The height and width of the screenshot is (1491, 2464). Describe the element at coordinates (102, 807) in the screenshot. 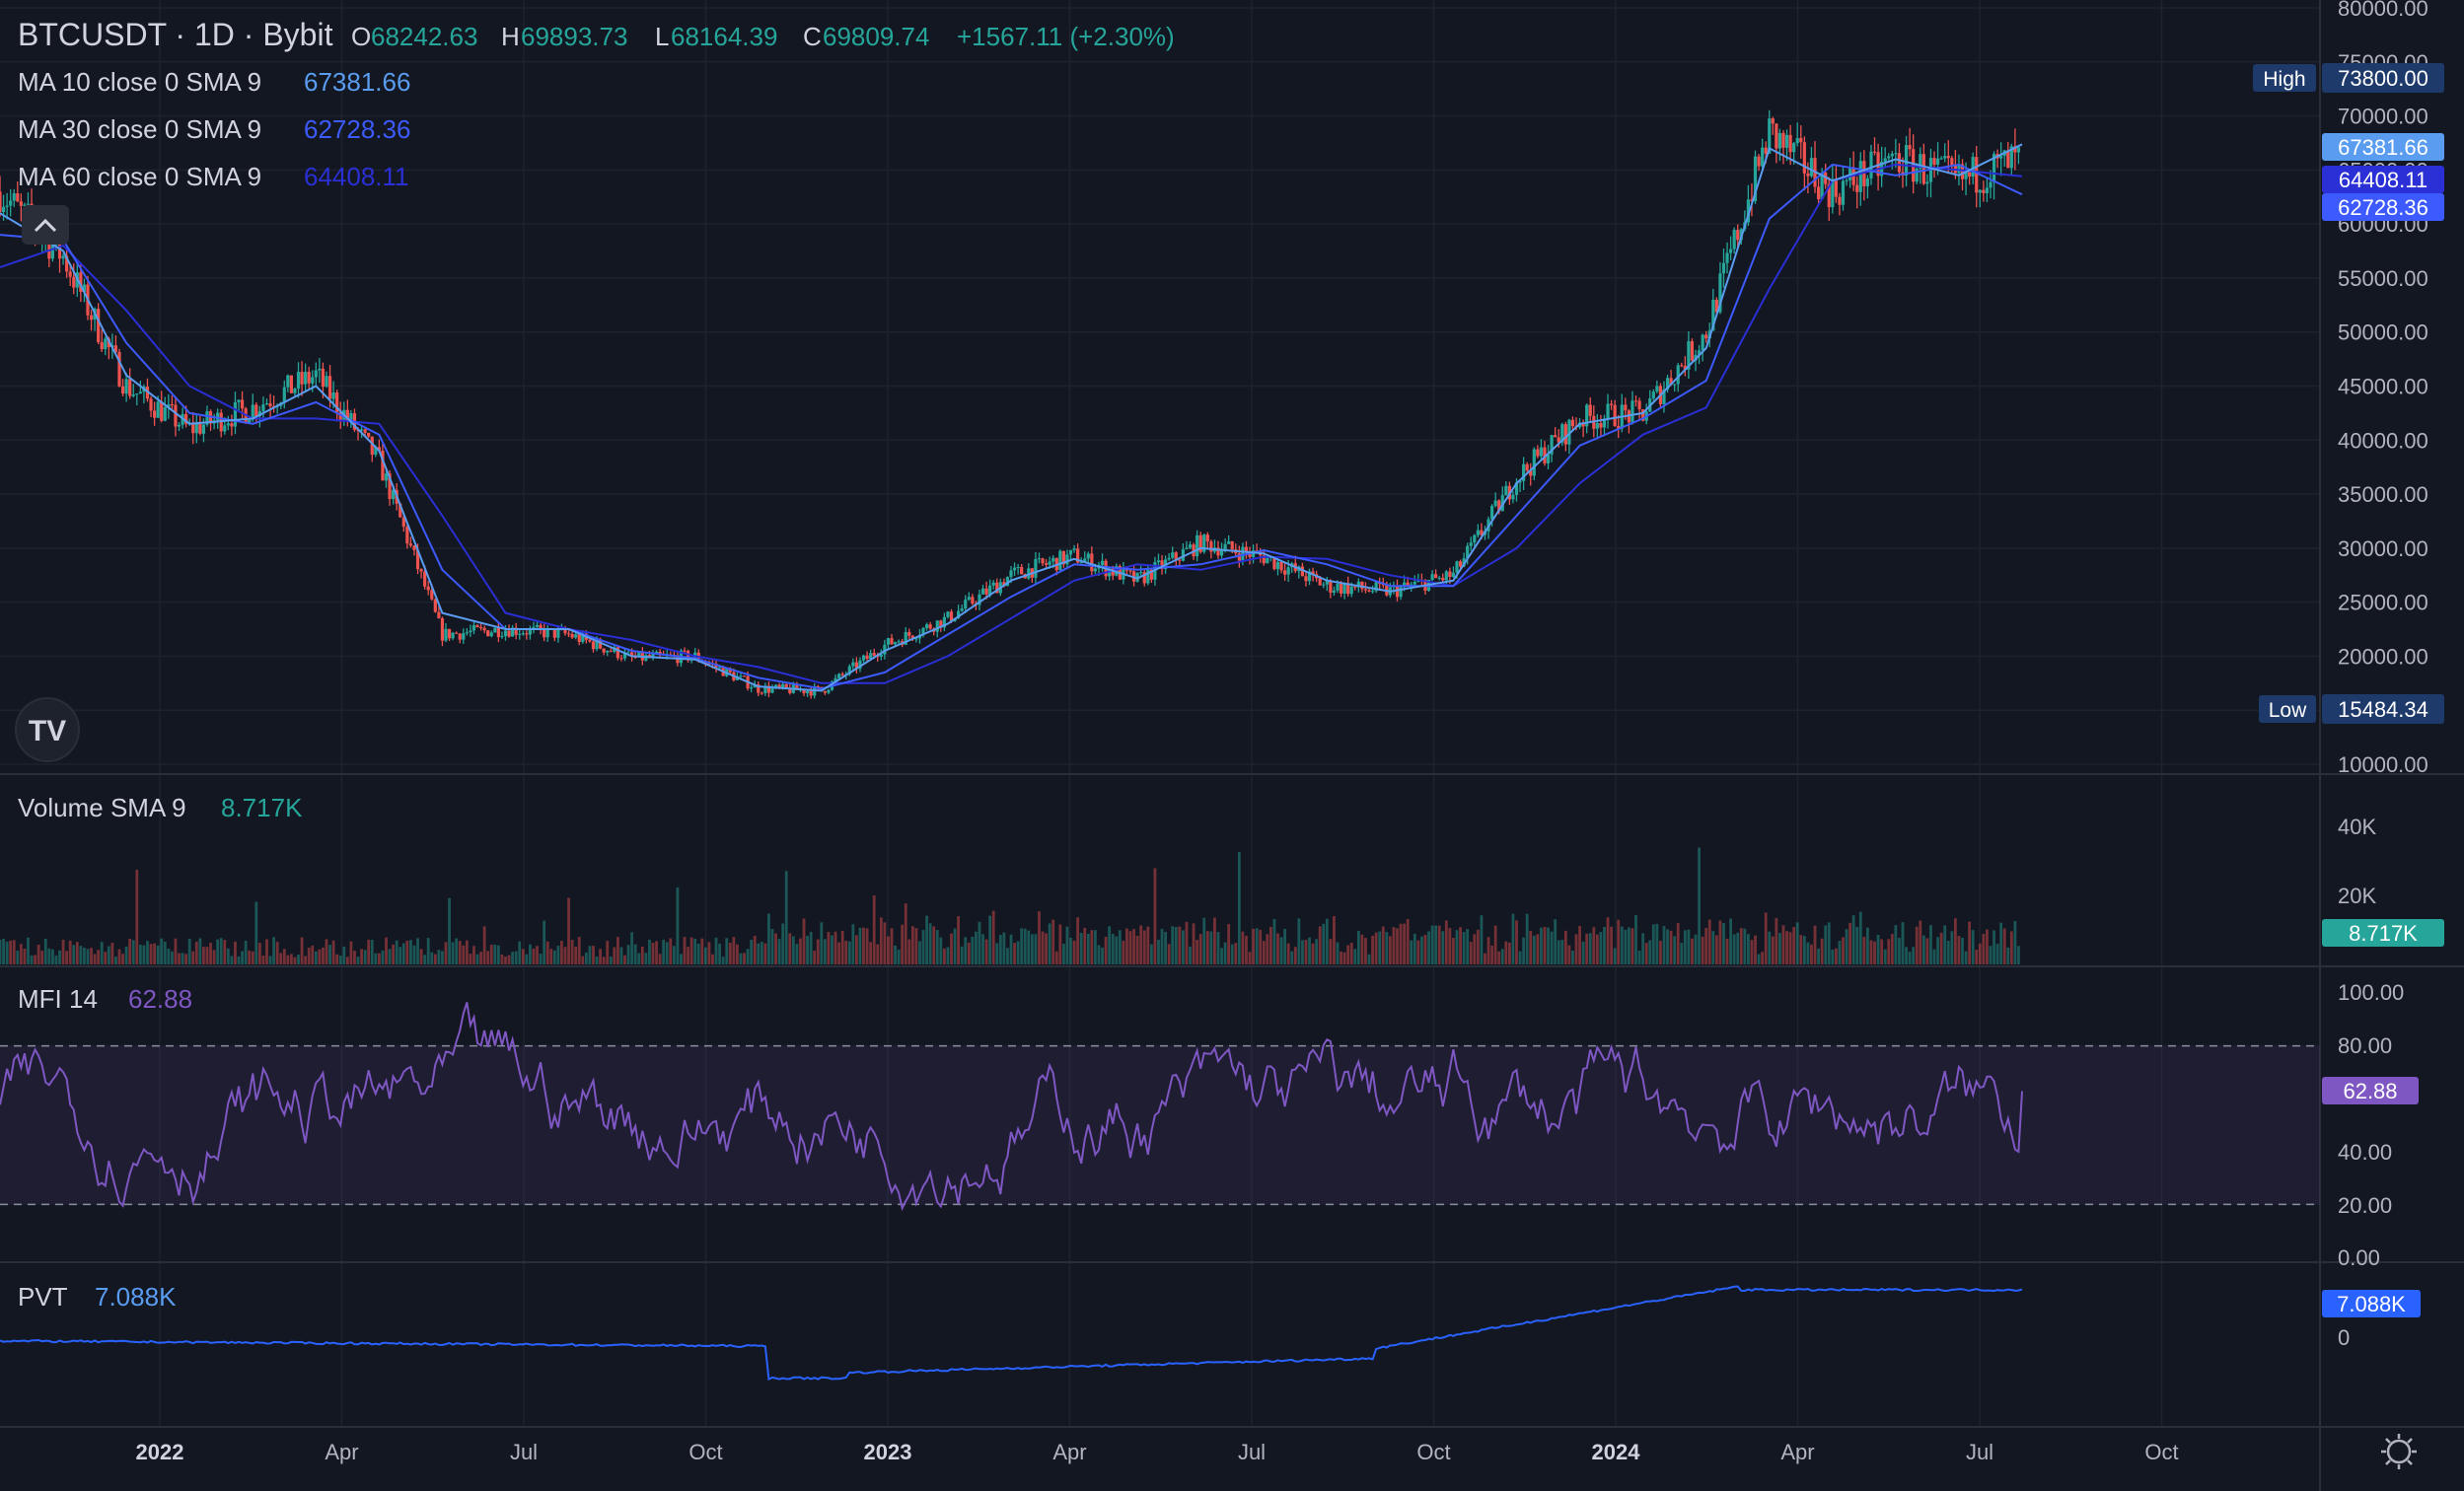

I see `volume-pane-label: Volume SMA 9` at that location.